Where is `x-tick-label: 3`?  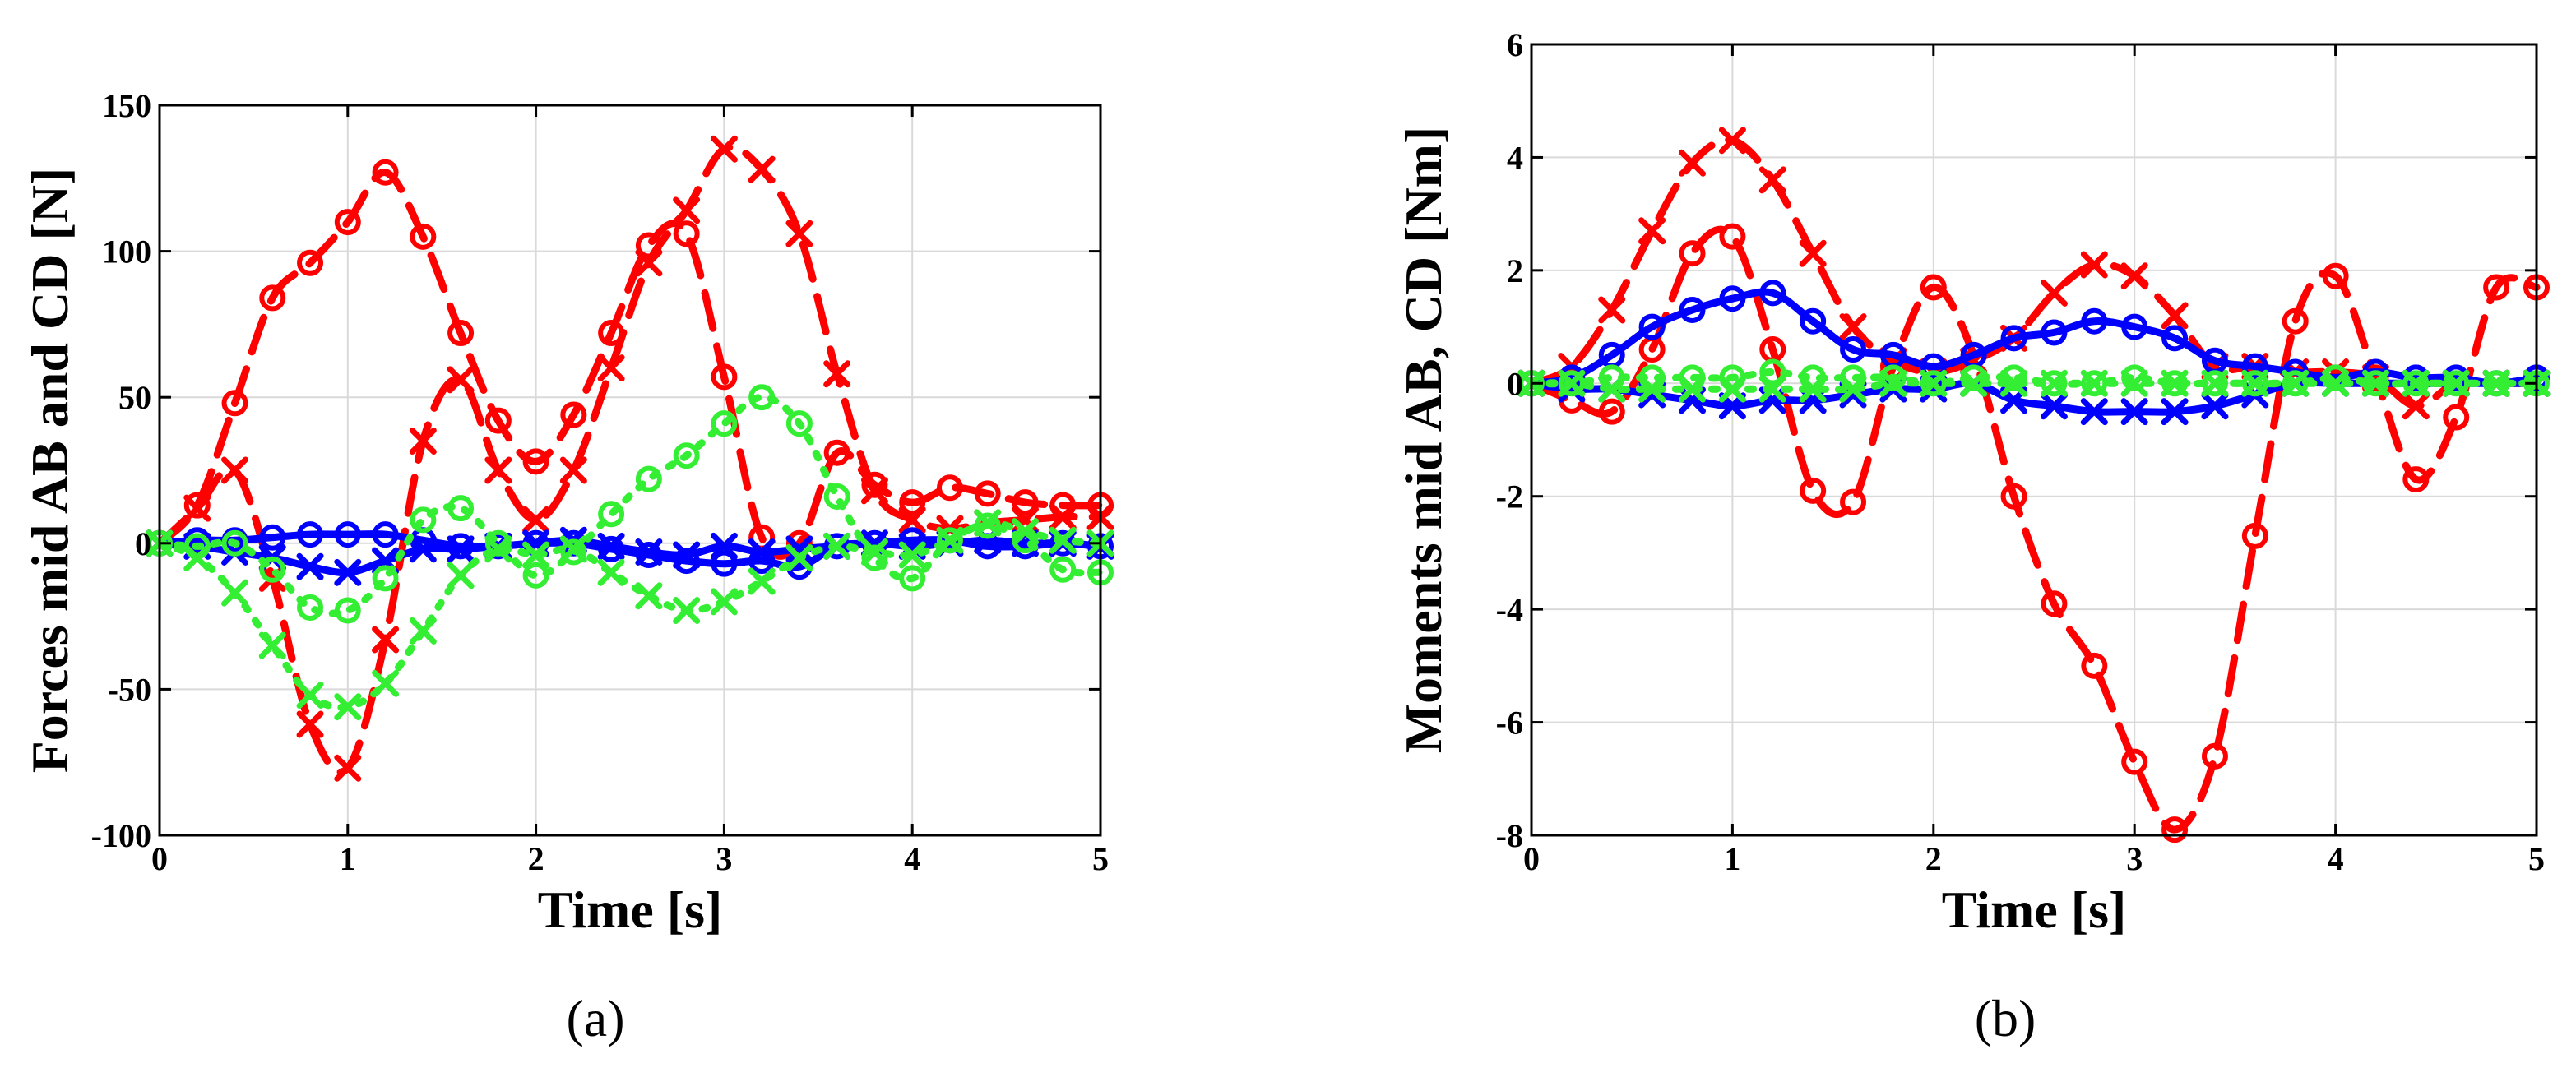
x-tick-label: 3 is located at coordinates (724, 858).